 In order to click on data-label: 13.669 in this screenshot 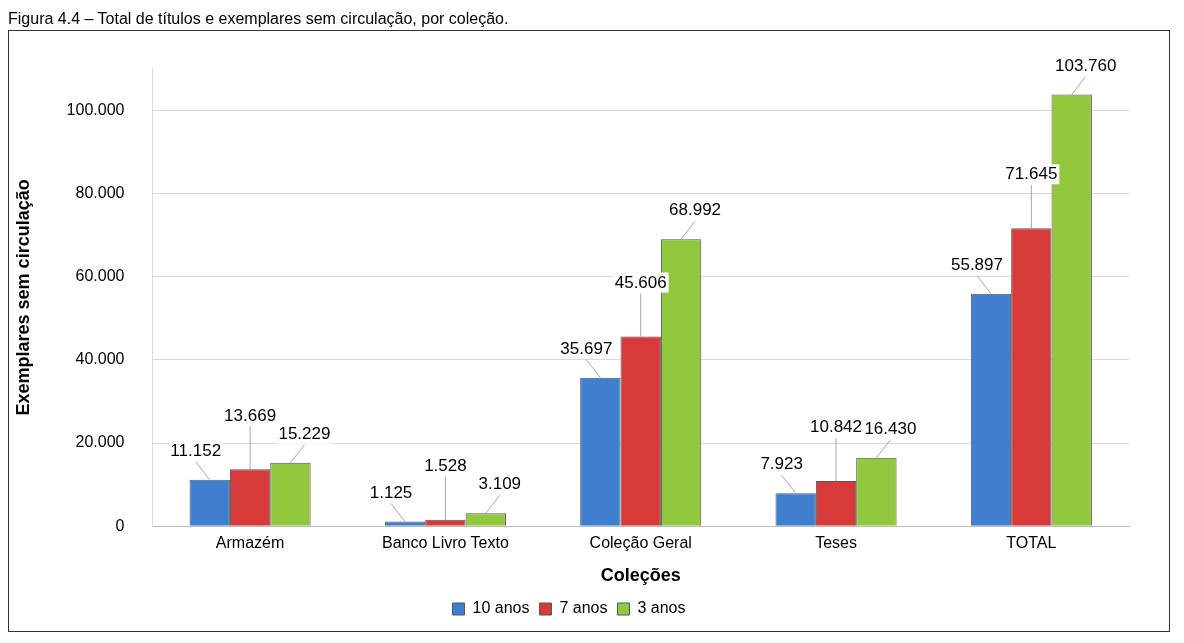, I will do `click(250, 415)`.